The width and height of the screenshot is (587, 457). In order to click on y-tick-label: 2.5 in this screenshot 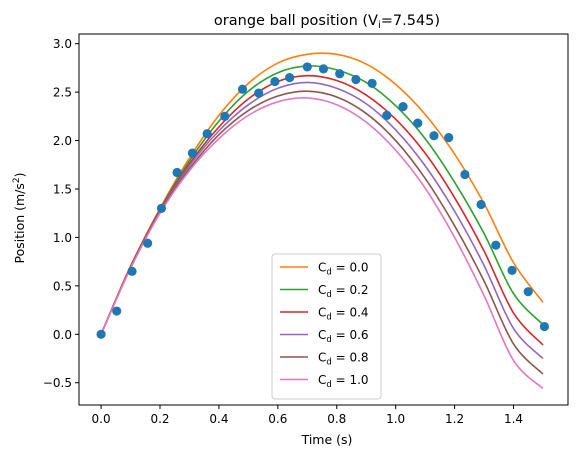, I will do `click(62, 93)`.